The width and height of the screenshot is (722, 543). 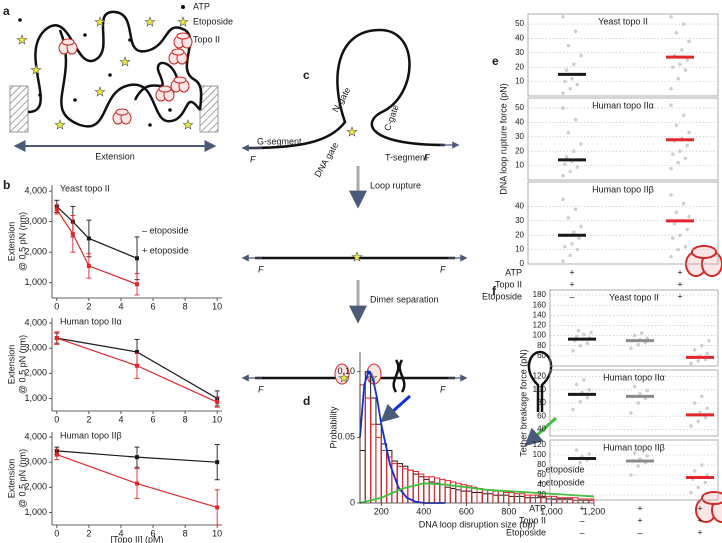 What do you see at coordinates (261, 269) in the screenshot?
I see `force-label: F` at bounding box center [261, 269].